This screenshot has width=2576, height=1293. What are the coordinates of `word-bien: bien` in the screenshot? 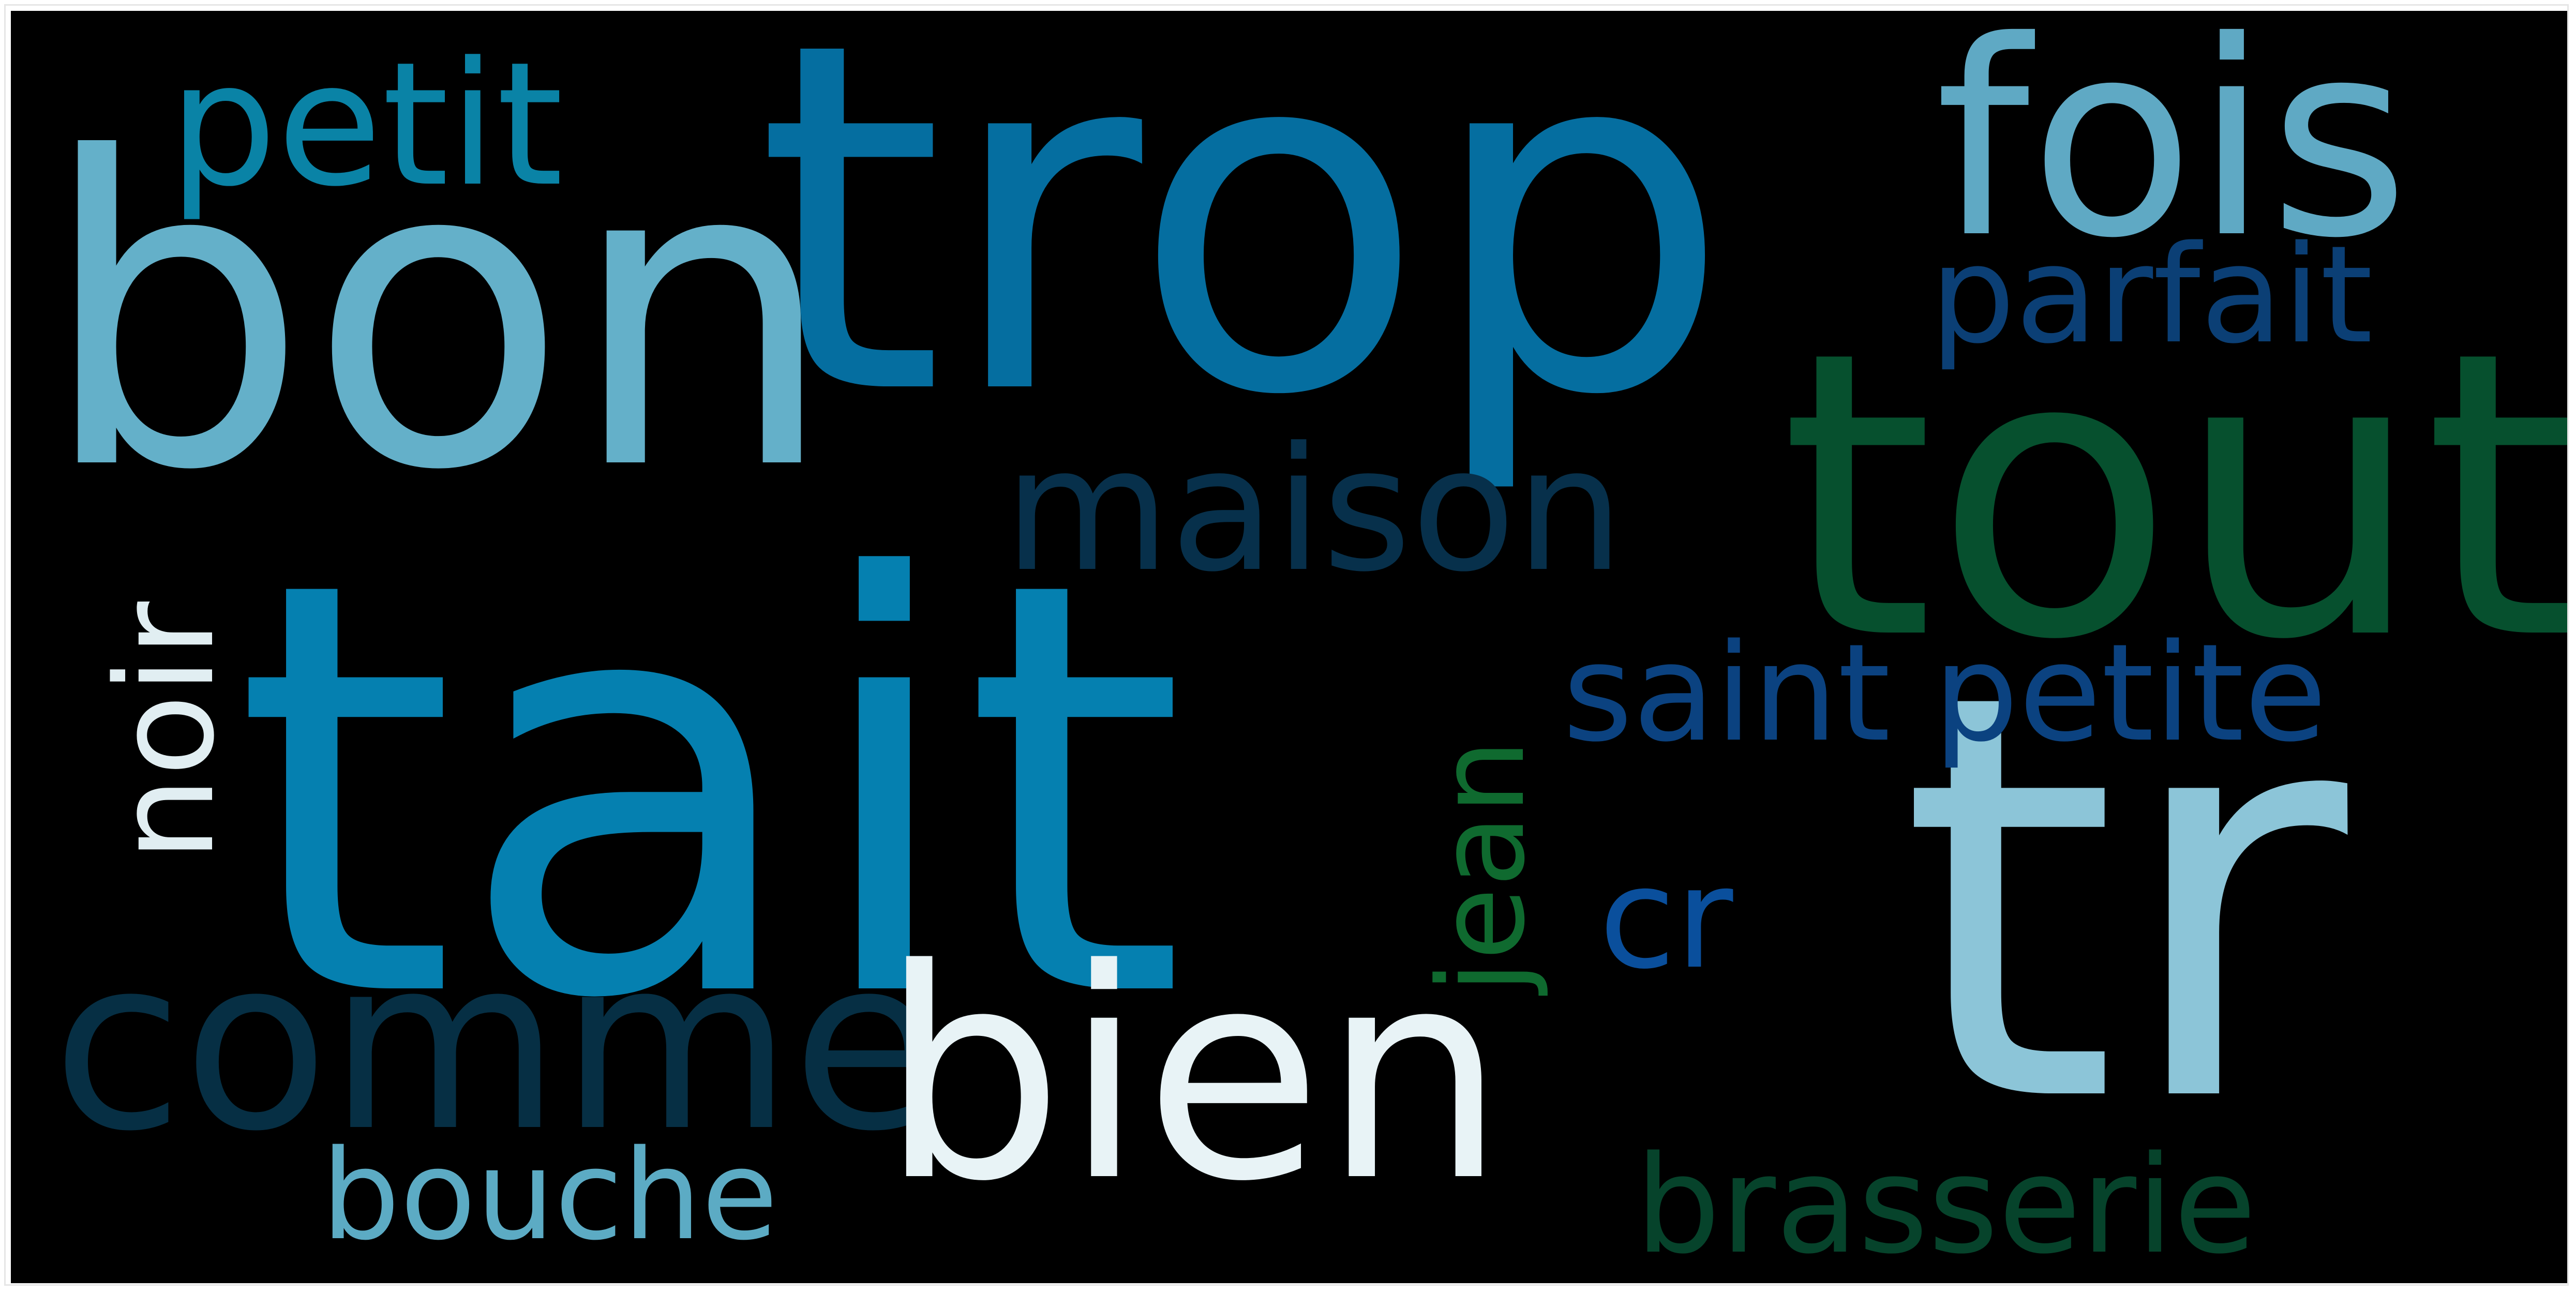 It's located at (1193, 1076).